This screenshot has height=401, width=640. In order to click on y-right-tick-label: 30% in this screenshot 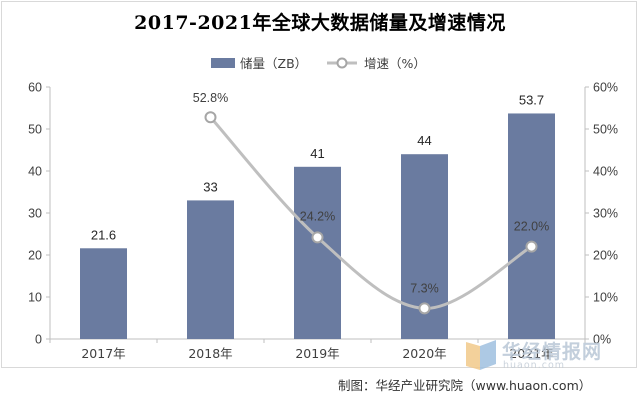, I will do `click(605, 214)`.